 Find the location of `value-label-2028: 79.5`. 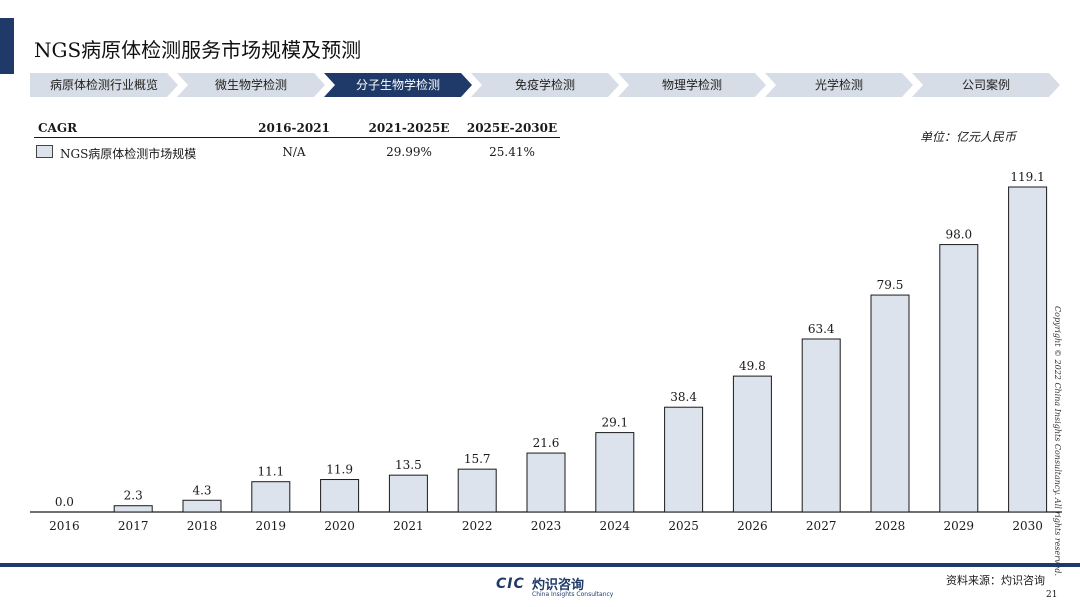

value-label-2028: 79.5 is located at coordinates (890, 285).